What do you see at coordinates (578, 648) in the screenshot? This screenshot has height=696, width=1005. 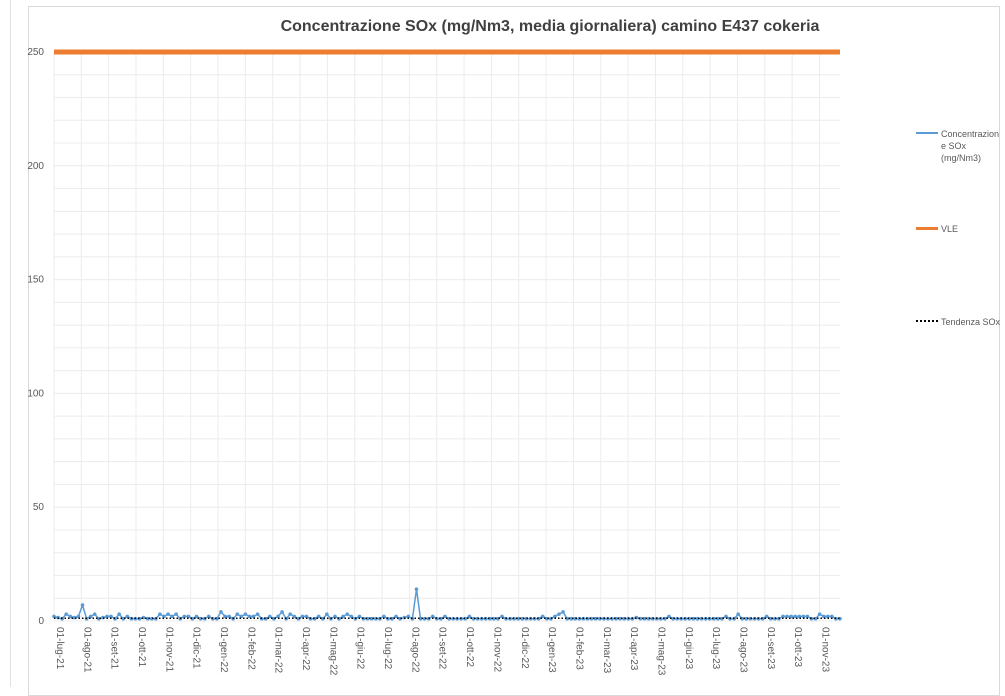 I see `x-tick-label: 01-feb-23` at bounding box center [578, 648].